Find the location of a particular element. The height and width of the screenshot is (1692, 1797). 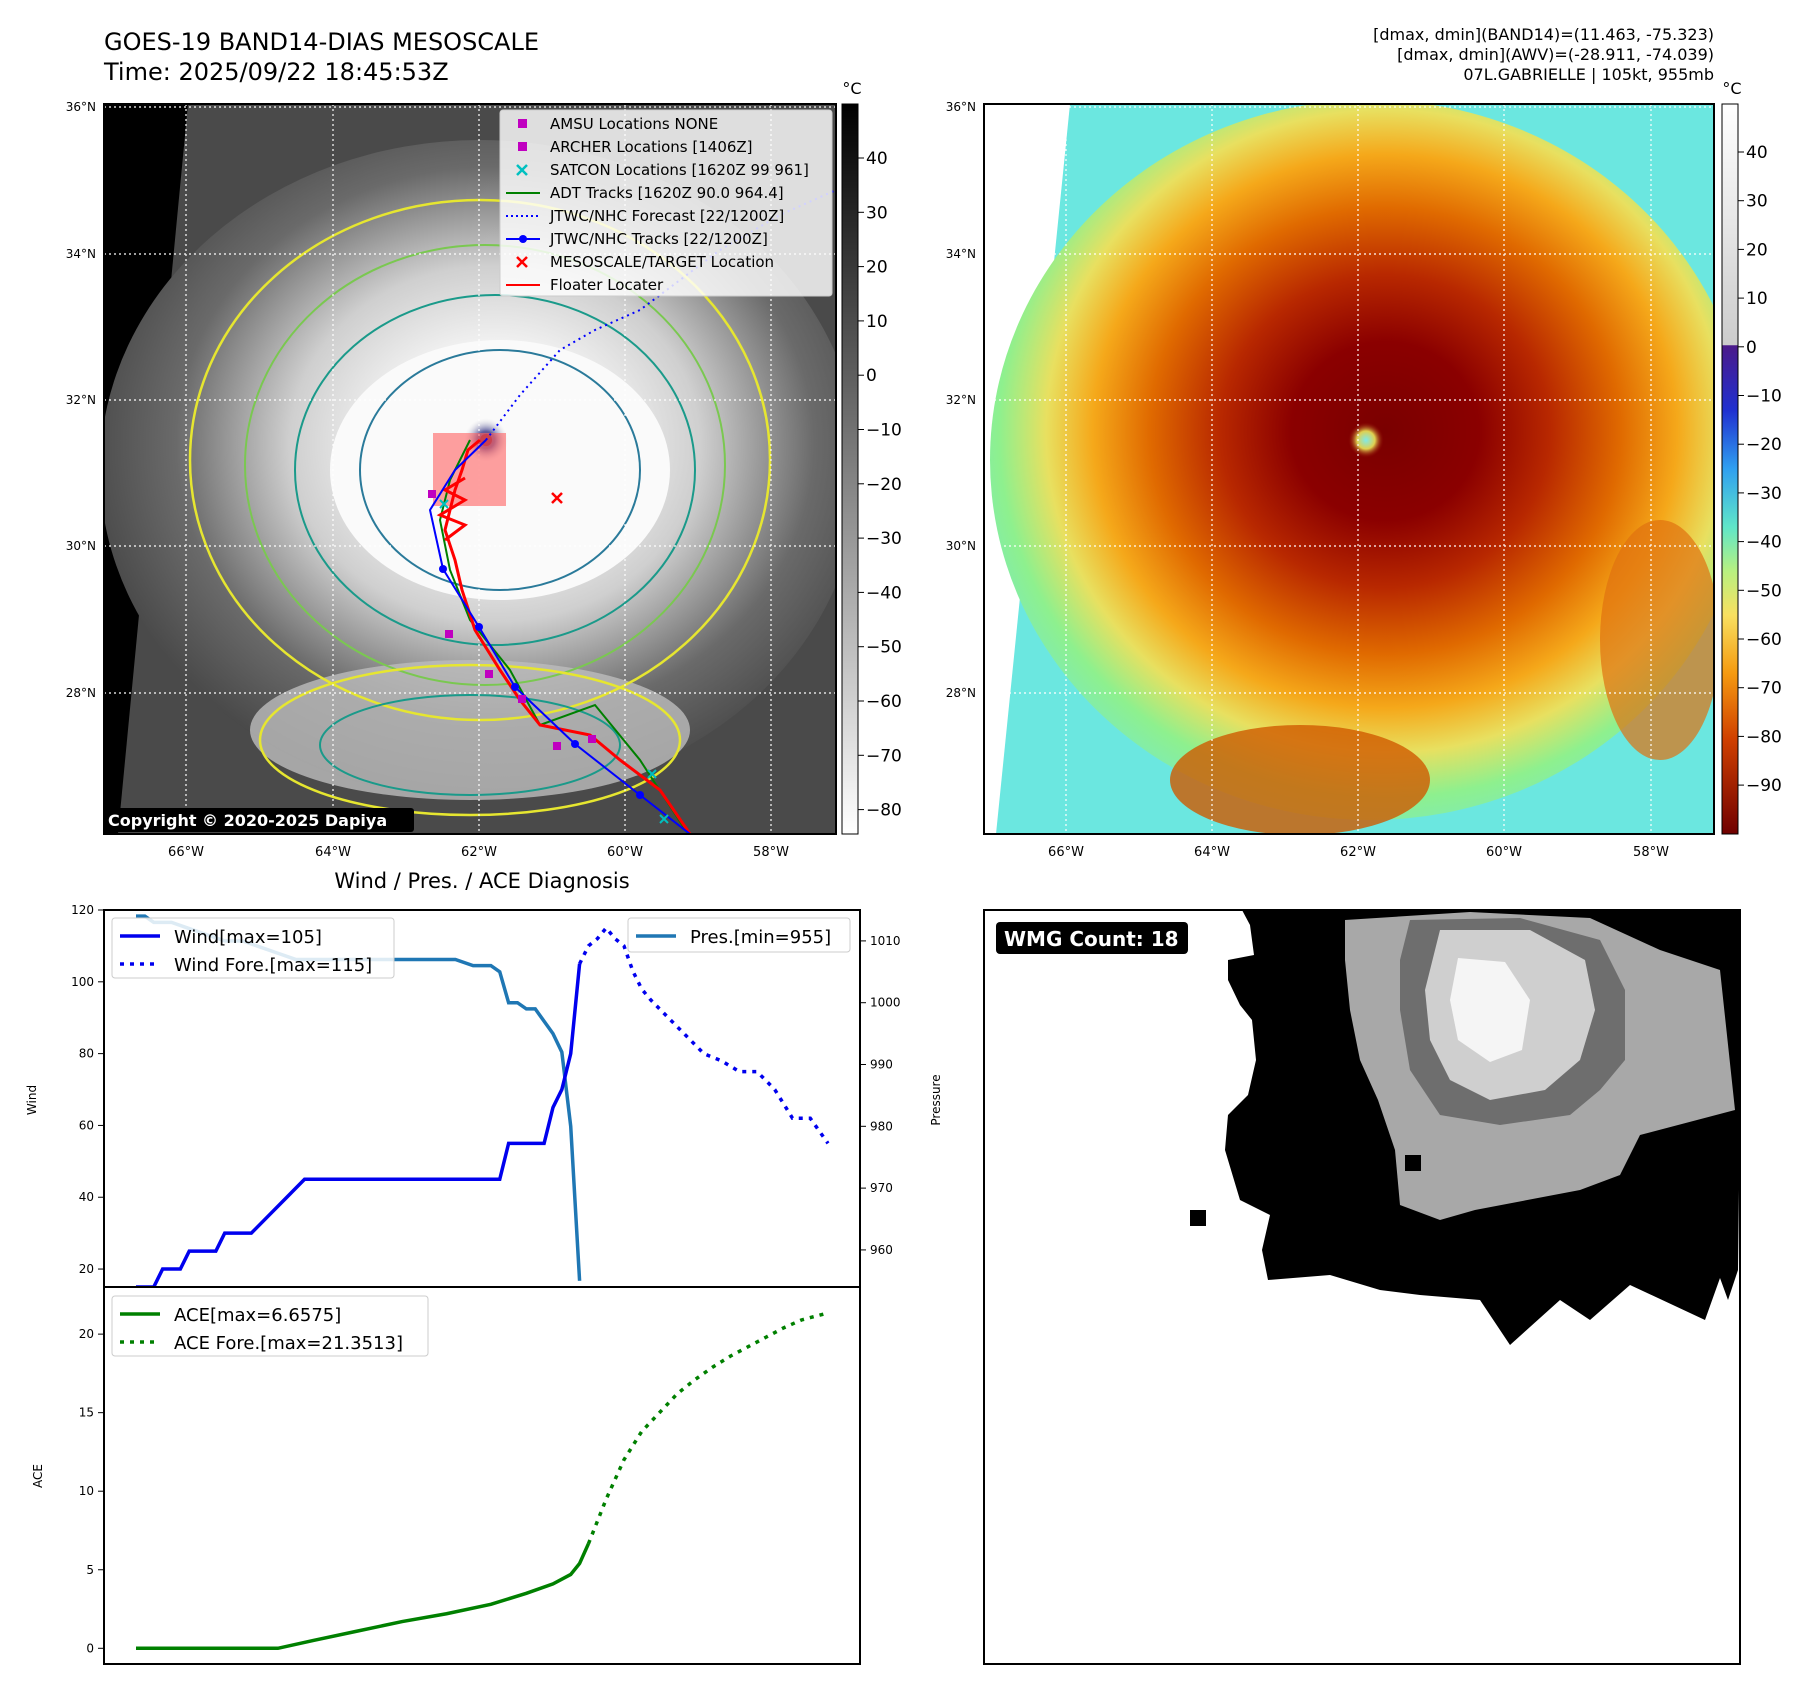

y-right-tick-label: 990 is located at coordinates (881, 1065).